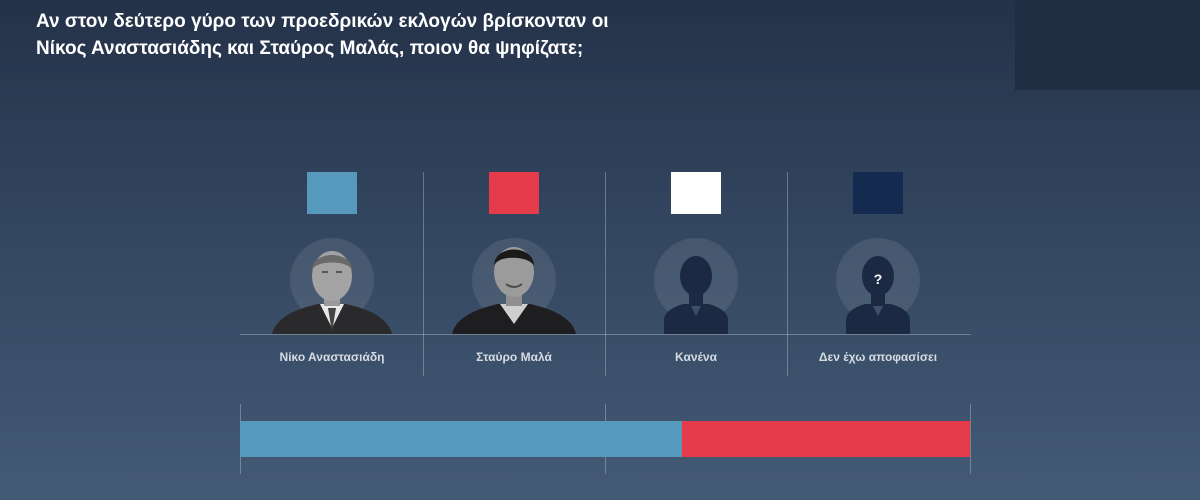 This screenshot has height=500, width=1200. What do you see at coordinates (970, 439) in the screenshot?
I see `bar-frame-right` at bounding box center [970, 439].